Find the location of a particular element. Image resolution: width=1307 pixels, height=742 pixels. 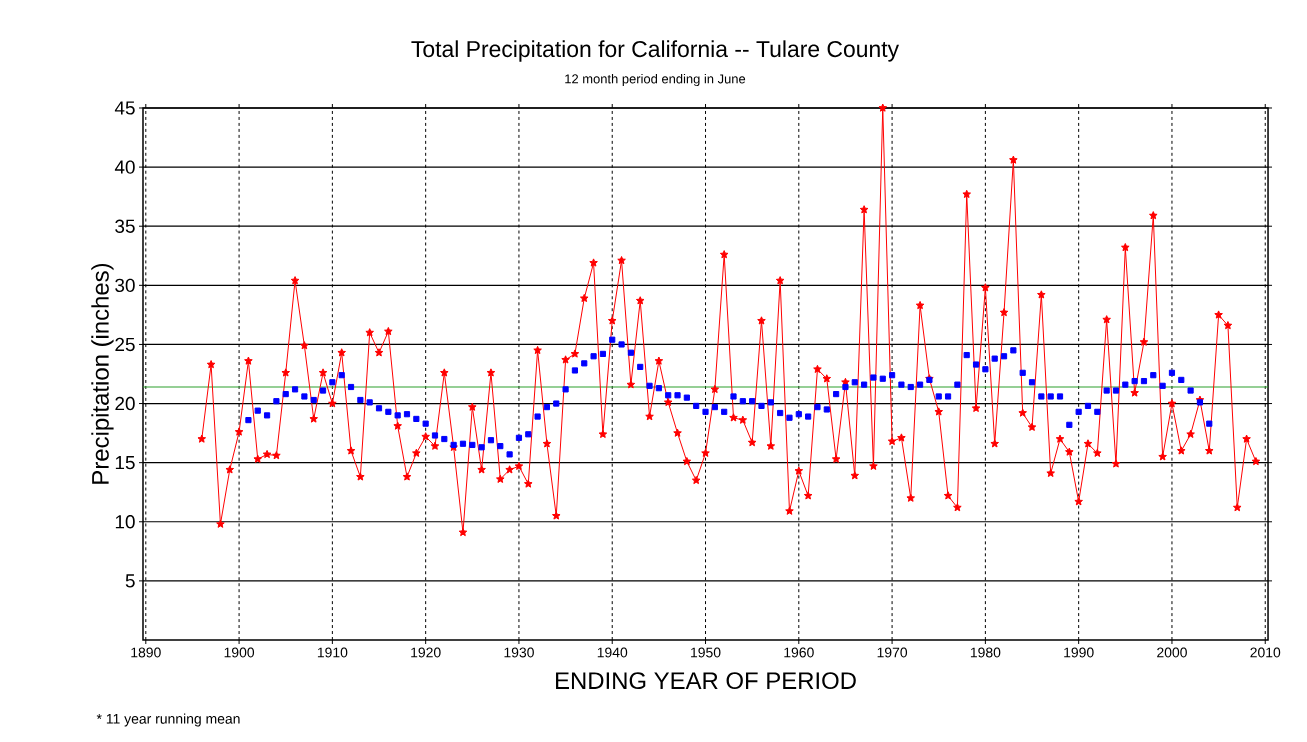

y-tick-label: 45 is located at coordinates (124, 108).